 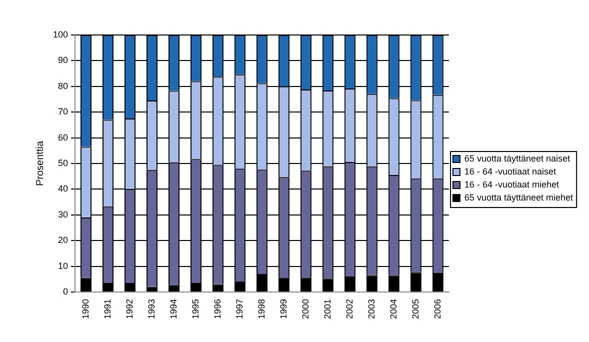 I want to click on x-tick-label: 2000, so click(x=305, y=309).